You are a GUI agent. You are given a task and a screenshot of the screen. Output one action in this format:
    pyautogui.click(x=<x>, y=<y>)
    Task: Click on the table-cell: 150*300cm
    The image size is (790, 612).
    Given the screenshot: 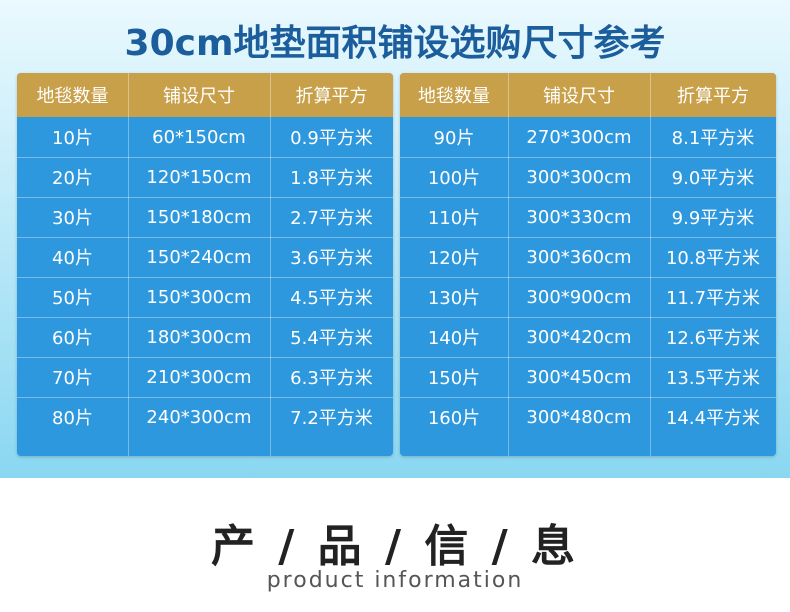 What is the action you would take?
    pyautogui.click(x=199, y=297)
    